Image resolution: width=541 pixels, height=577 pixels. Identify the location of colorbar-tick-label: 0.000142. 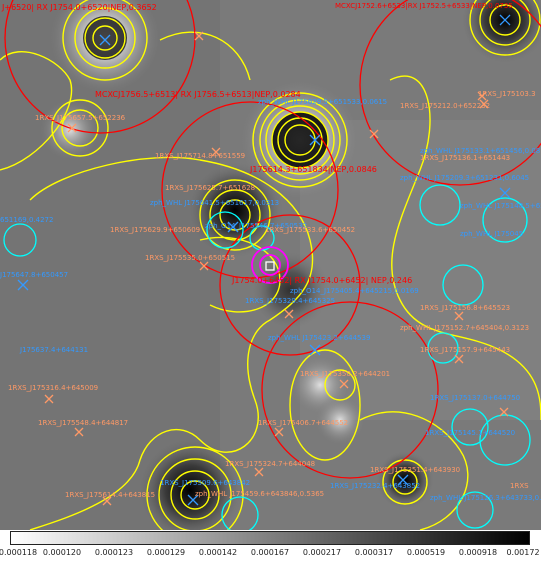
(218, 552).